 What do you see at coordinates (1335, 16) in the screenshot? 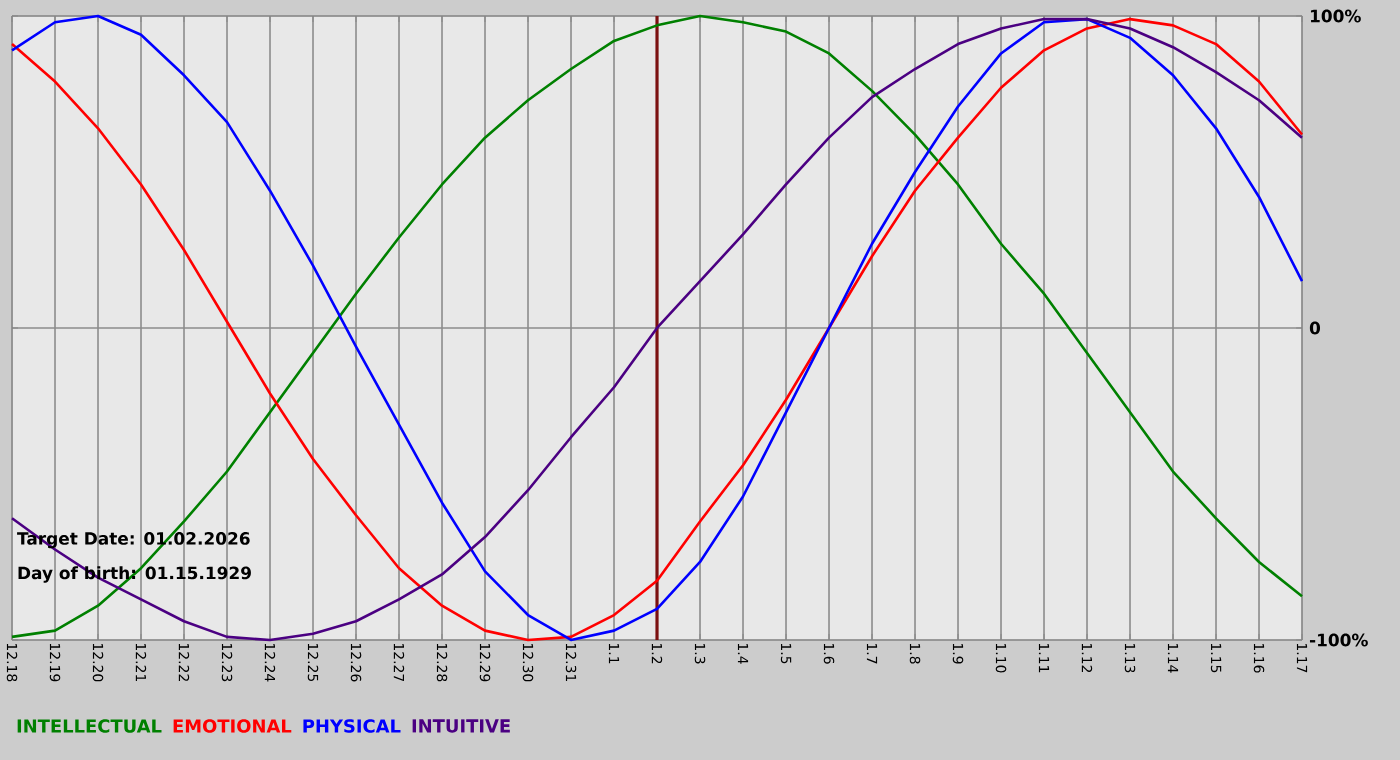
I see `y-tick-label: 100%` at bounding box center [1335, 16].